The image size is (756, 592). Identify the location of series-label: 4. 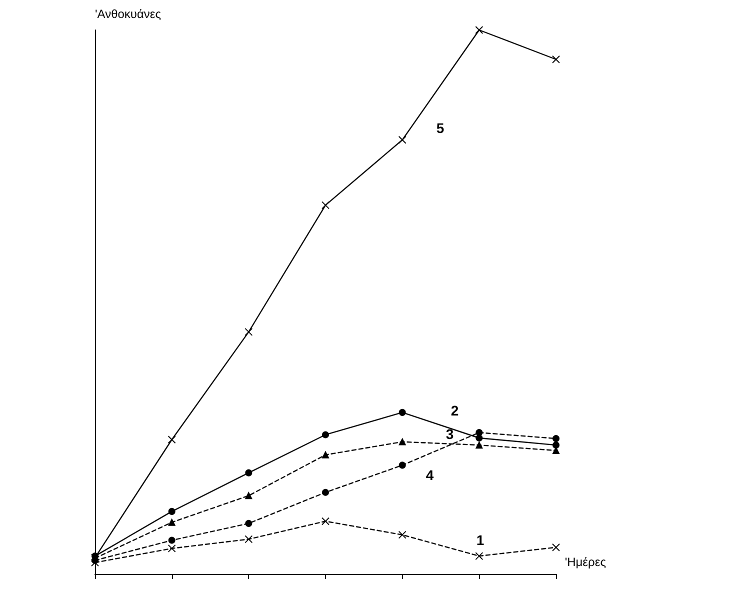
(430, 475).